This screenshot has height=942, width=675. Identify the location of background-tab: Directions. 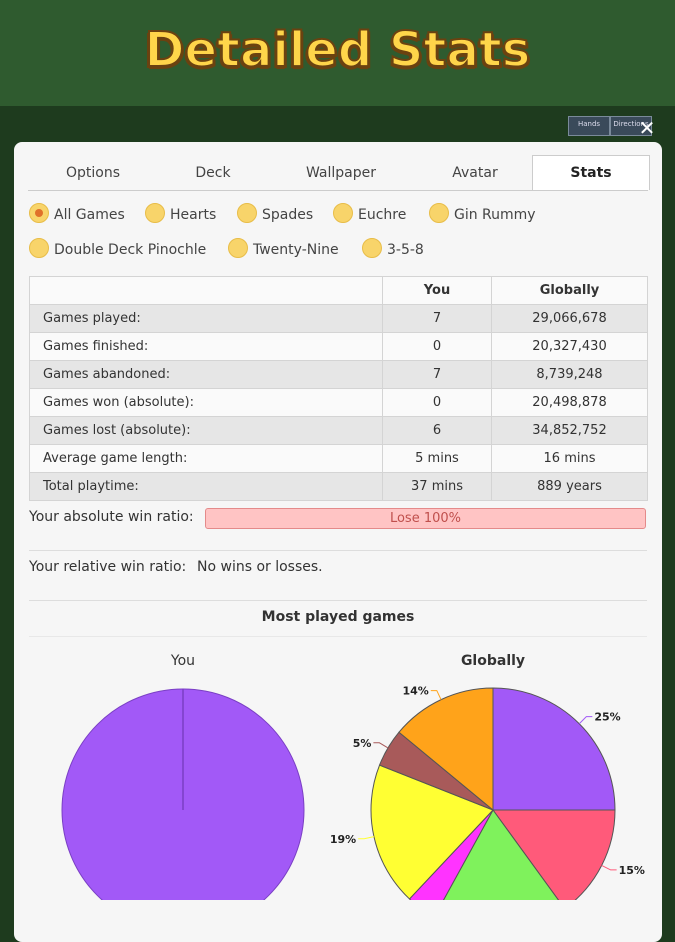
(631, 126).